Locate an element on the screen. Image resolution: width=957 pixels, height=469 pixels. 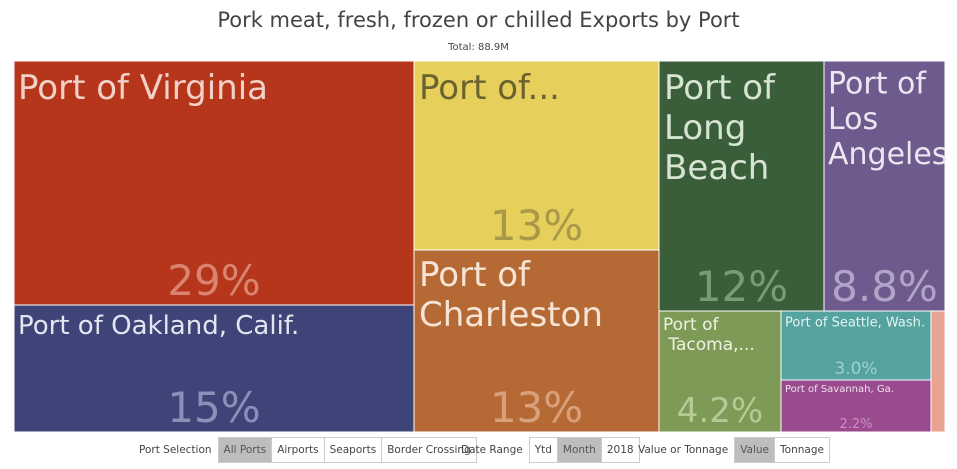
date-range-label: Date Range is located at coordinates (492, 450).